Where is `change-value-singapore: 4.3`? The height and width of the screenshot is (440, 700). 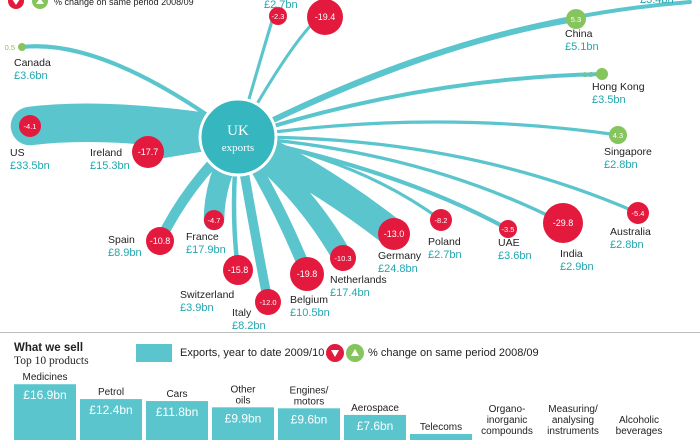 change-value-singapore: 4.3 is located at coordinates (618, 135).